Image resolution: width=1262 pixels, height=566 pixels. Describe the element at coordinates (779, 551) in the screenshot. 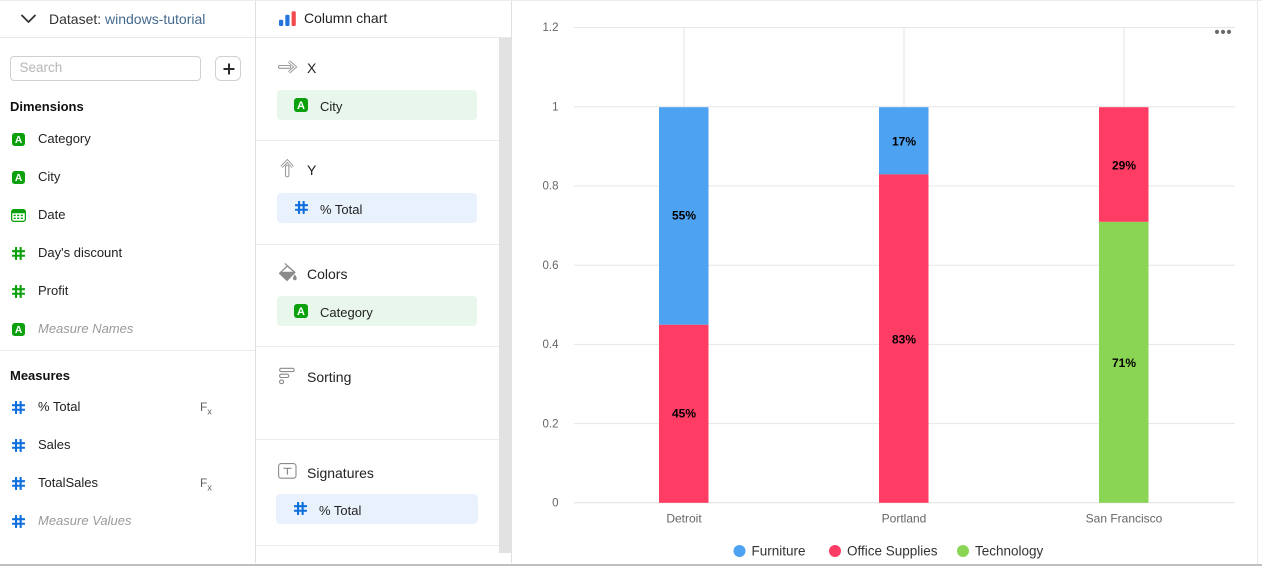

I see `svg-text: Furniture` at that location.